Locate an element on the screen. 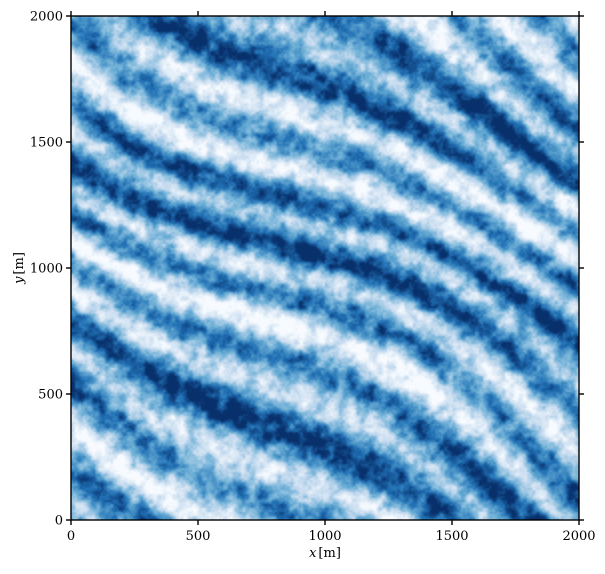 This screenshot has height=574, width=605. x-tick-label: 2000 is located at coordinates (578, 536).